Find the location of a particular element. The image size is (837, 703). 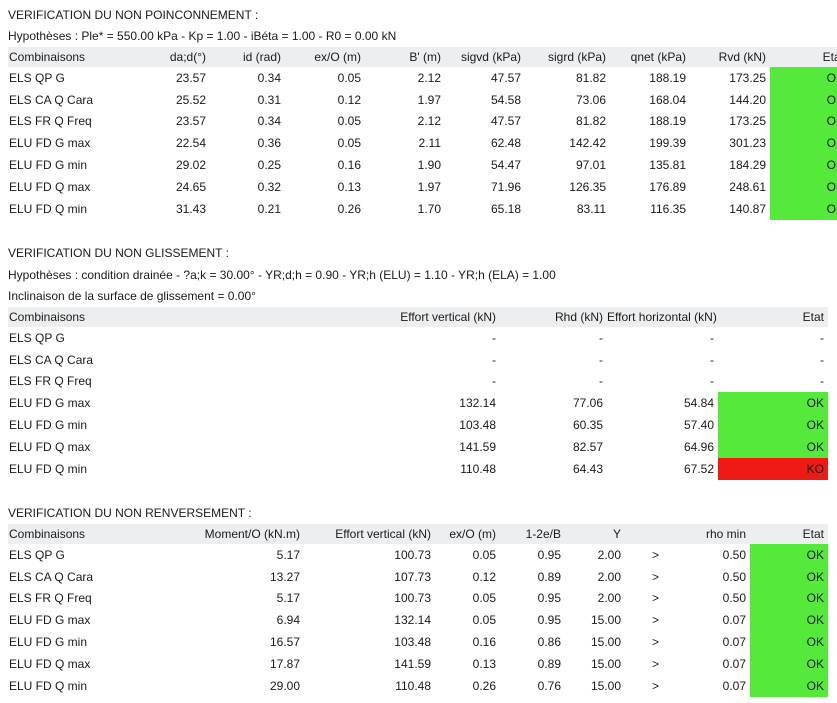

status-cell: KO is located at coordinates (773, 468).